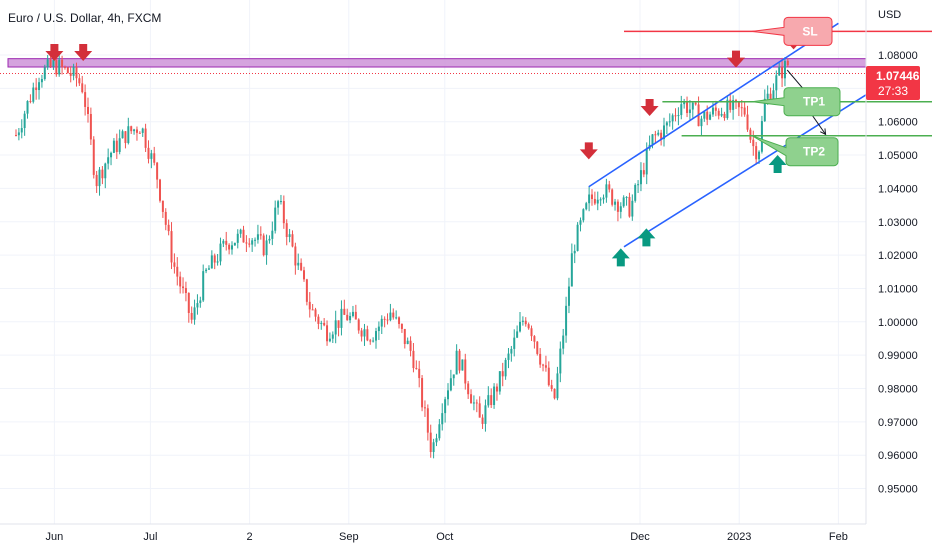 The height and width of the screenshot is (550, 932). Describe the element at coordinates (739, 537) in the screenshot. I see `x-tick-label: 2023` at that location.